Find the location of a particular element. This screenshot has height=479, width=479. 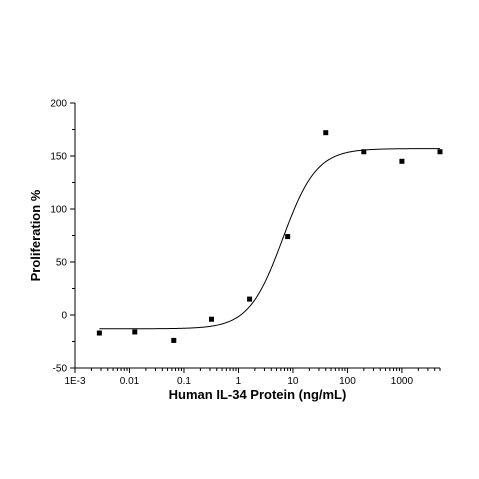

x-tick-label: 10 is located at coordinates (293, 381).